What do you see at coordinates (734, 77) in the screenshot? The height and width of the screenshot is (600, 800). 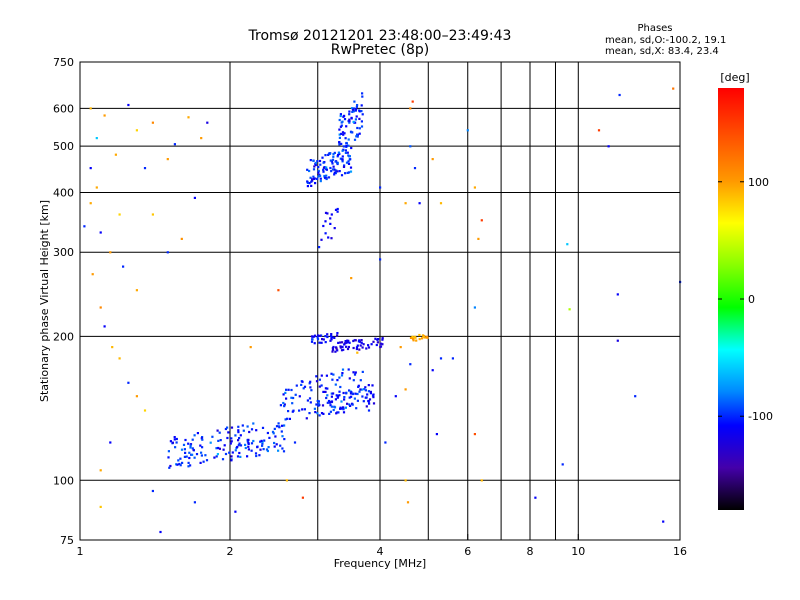 I see `colorbar-label: [deg]` at bounding box center [734, 77].